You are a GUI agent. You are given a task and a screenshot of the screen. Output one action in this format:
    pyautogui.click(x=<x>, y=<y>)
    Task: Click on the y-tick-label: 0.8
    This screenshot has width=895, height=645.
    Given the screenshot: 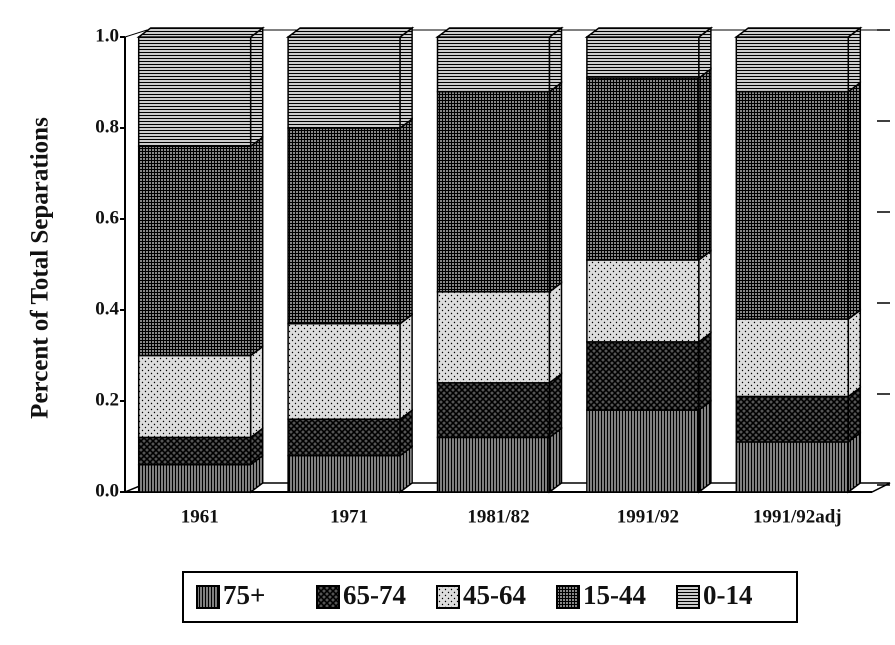 What is the action you would take?
    pyautogui.click(x=107, y=126)
    